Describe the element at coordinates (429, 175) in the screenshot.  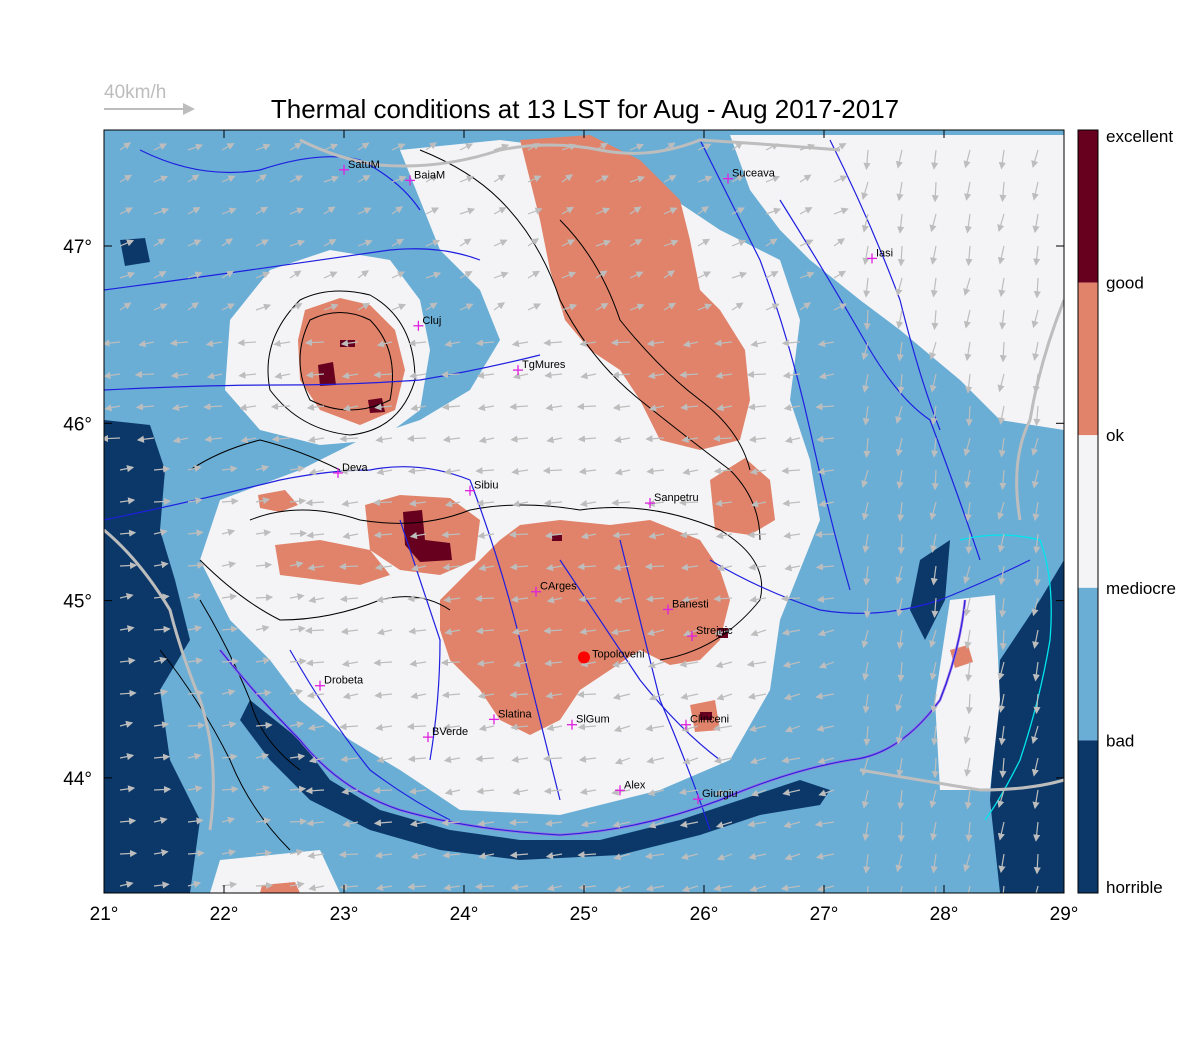
I see `city-label: BaiaM` at that location.